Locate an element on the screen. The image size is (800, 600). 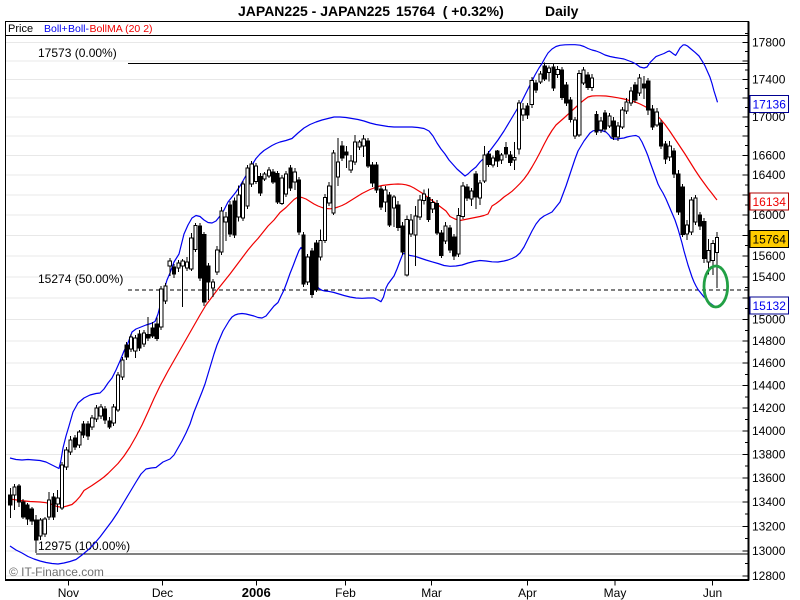
svg-text: Nov is located at coordinates (68, 593).